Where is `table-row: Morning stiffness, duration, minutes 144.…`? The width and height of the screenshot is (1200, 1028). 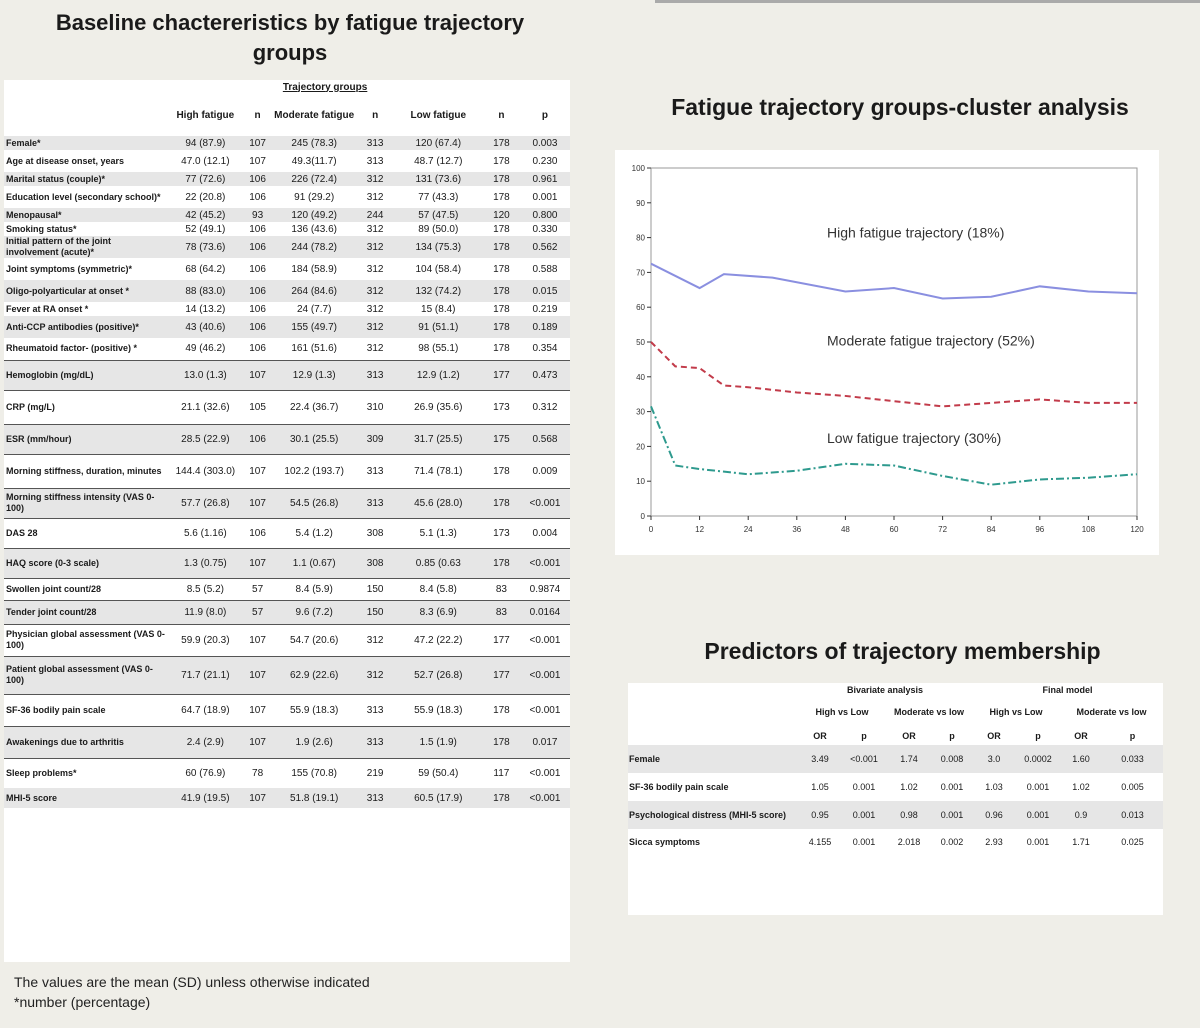 table-row: Morning stiffness, duration, minutes 144.… is located at coordinates (287, 470).